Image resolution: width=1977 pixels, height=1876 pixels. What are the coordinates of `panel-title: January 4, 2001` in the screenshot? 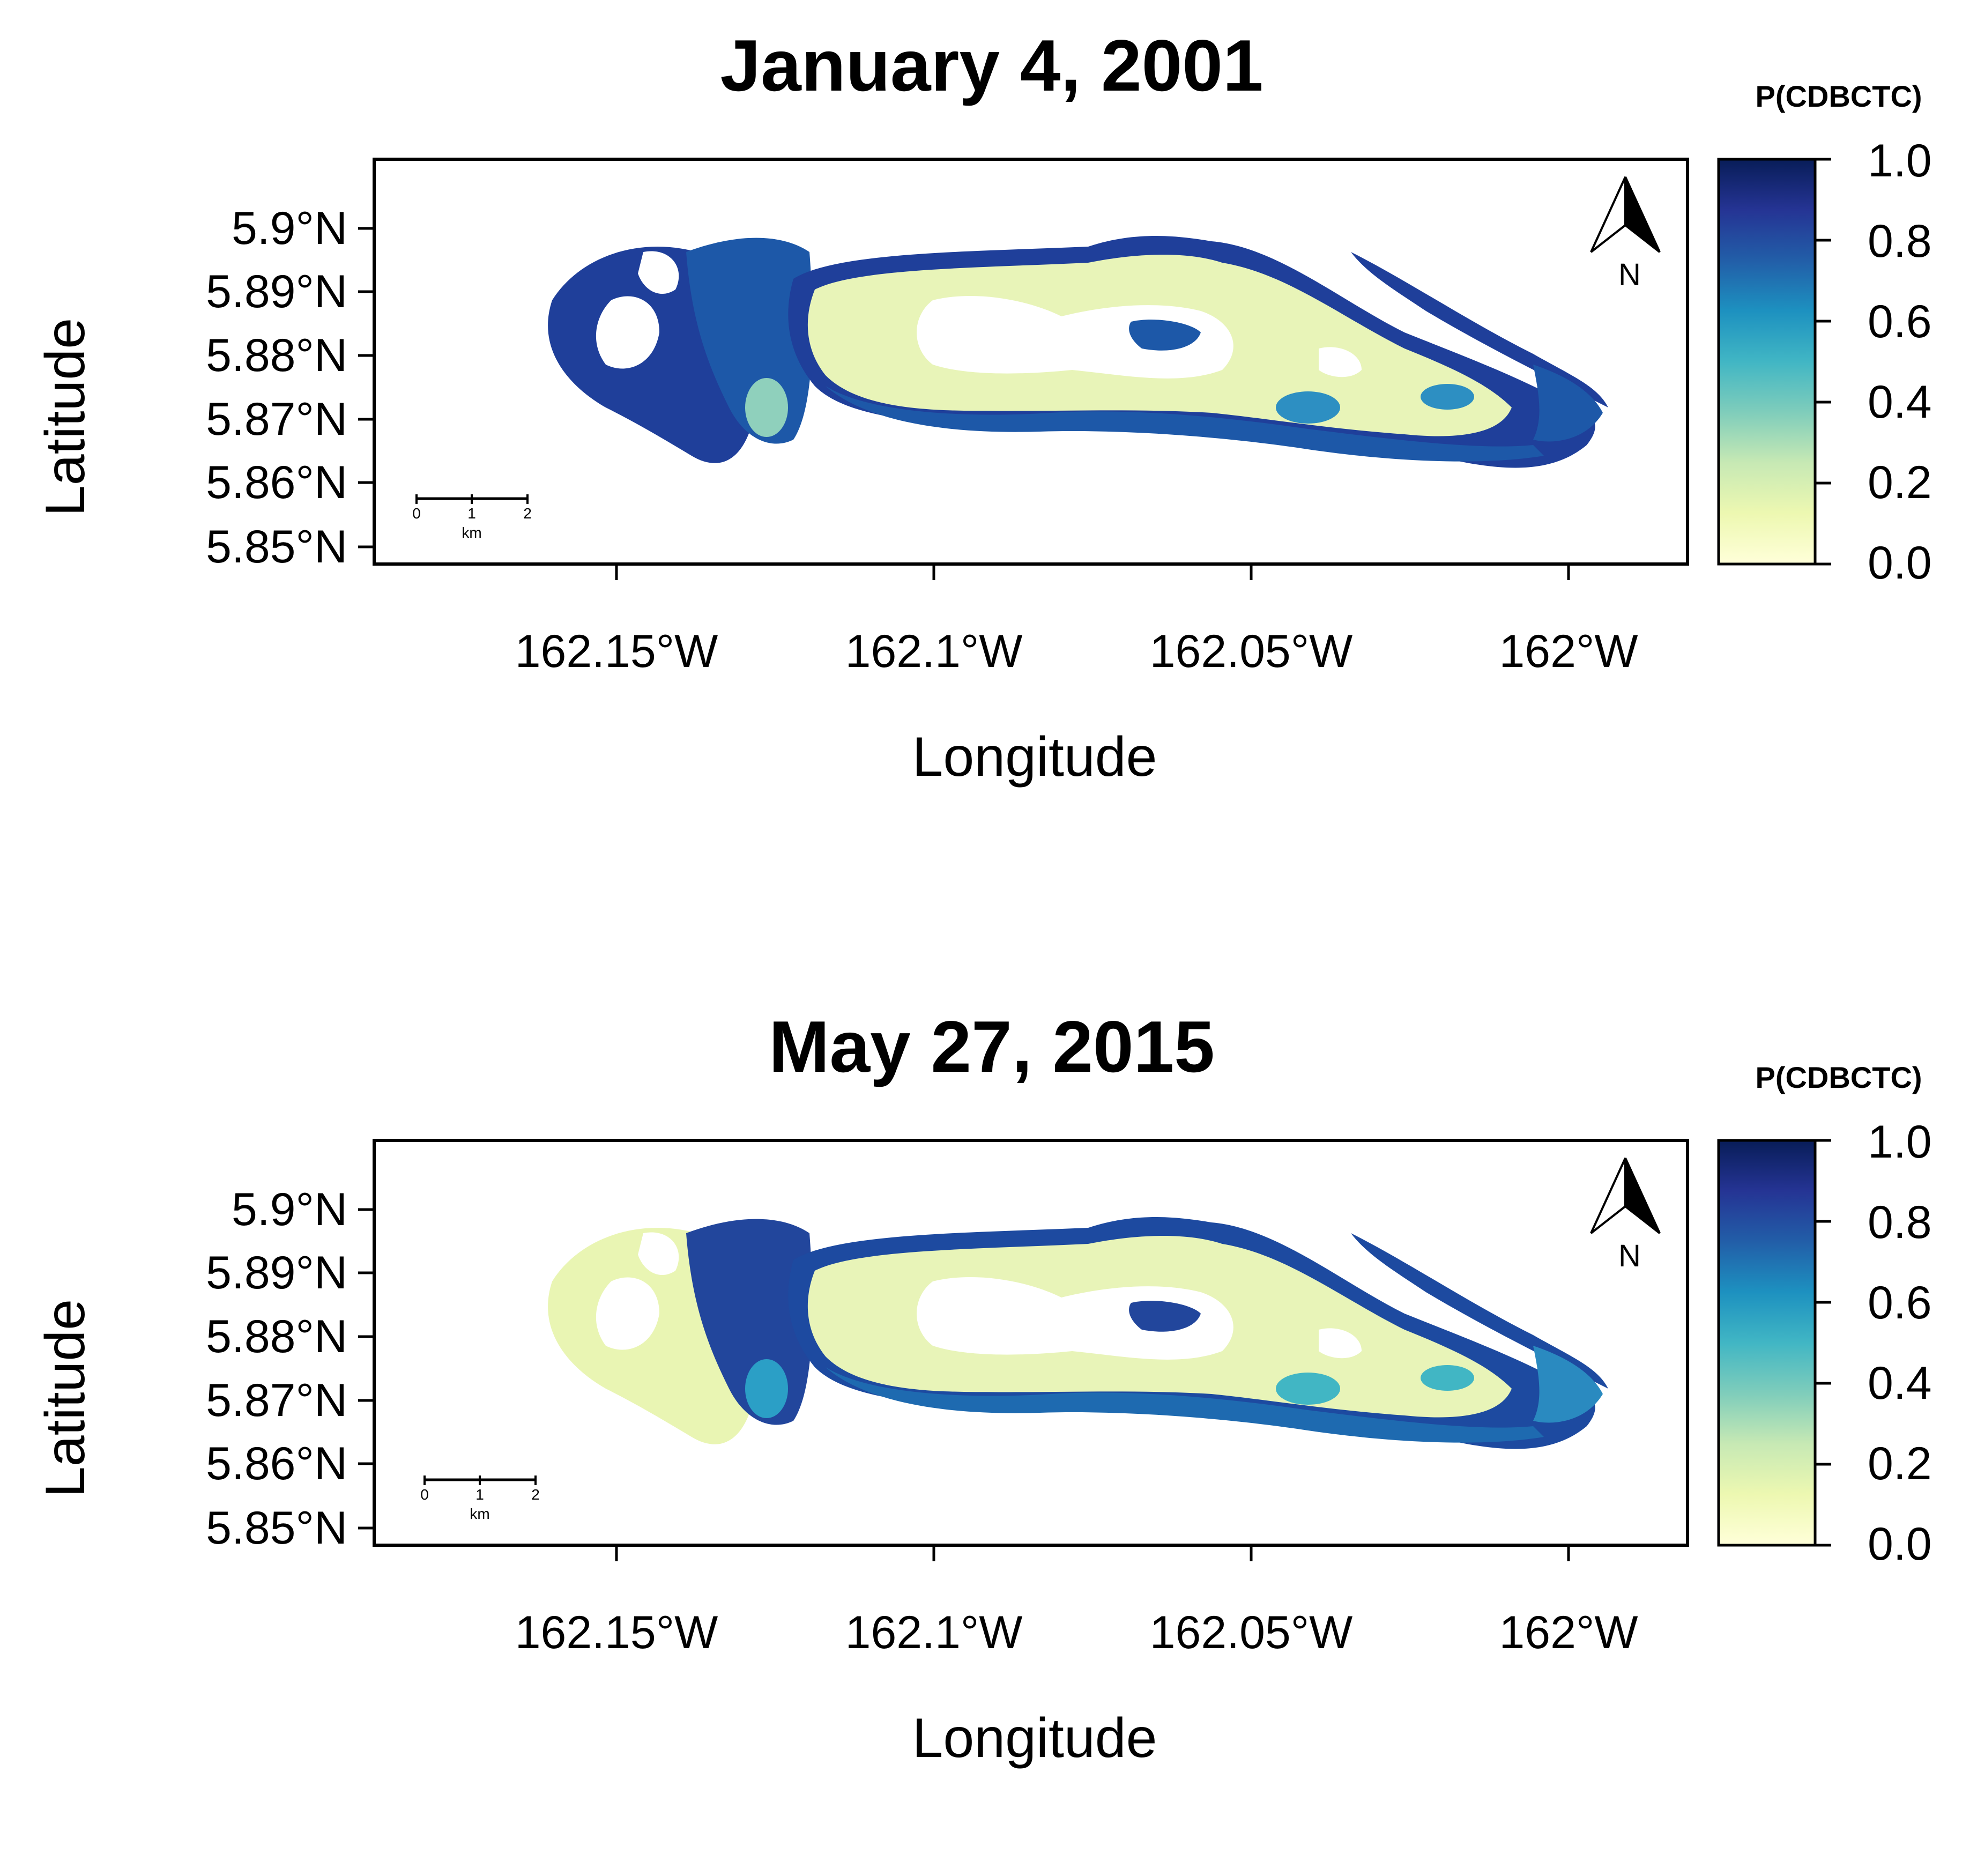 It's located at (992, 66).